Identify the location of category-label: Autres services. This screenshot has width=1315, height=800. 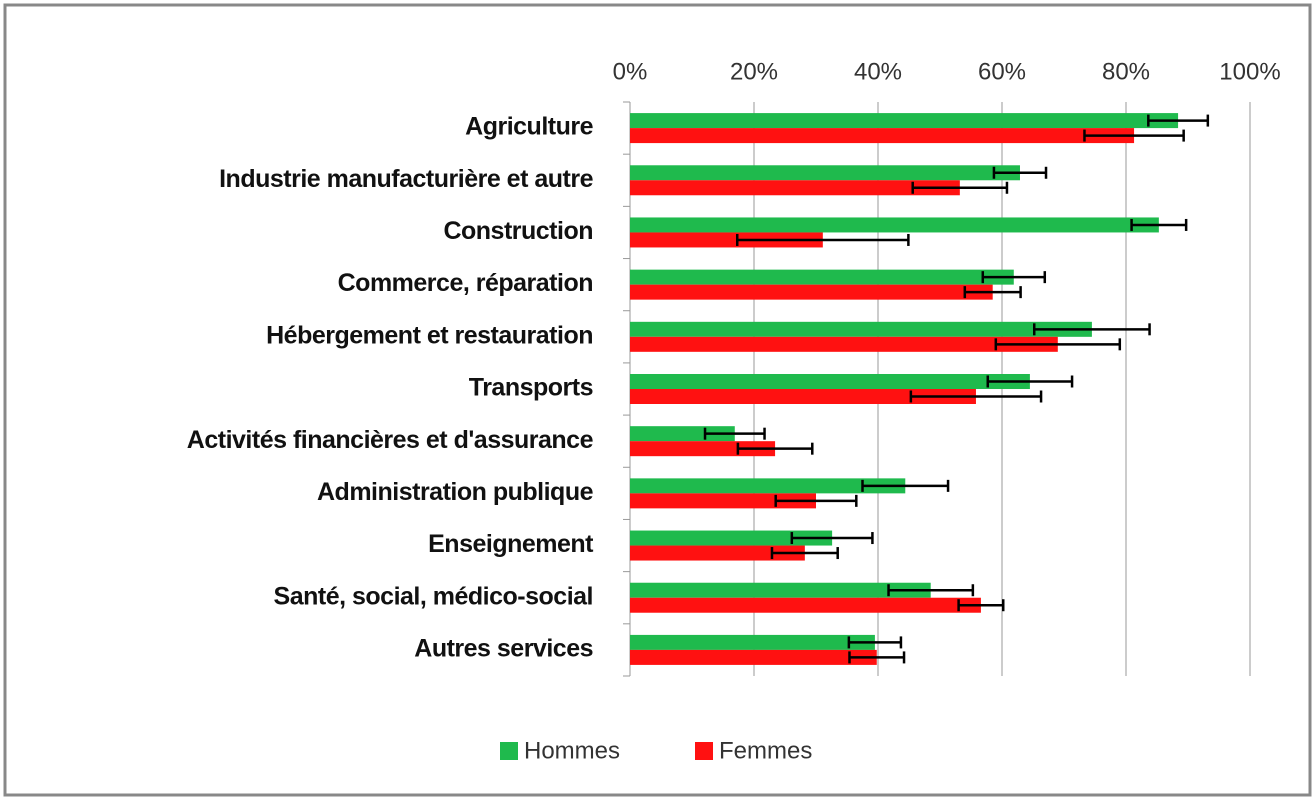
(503, 649).